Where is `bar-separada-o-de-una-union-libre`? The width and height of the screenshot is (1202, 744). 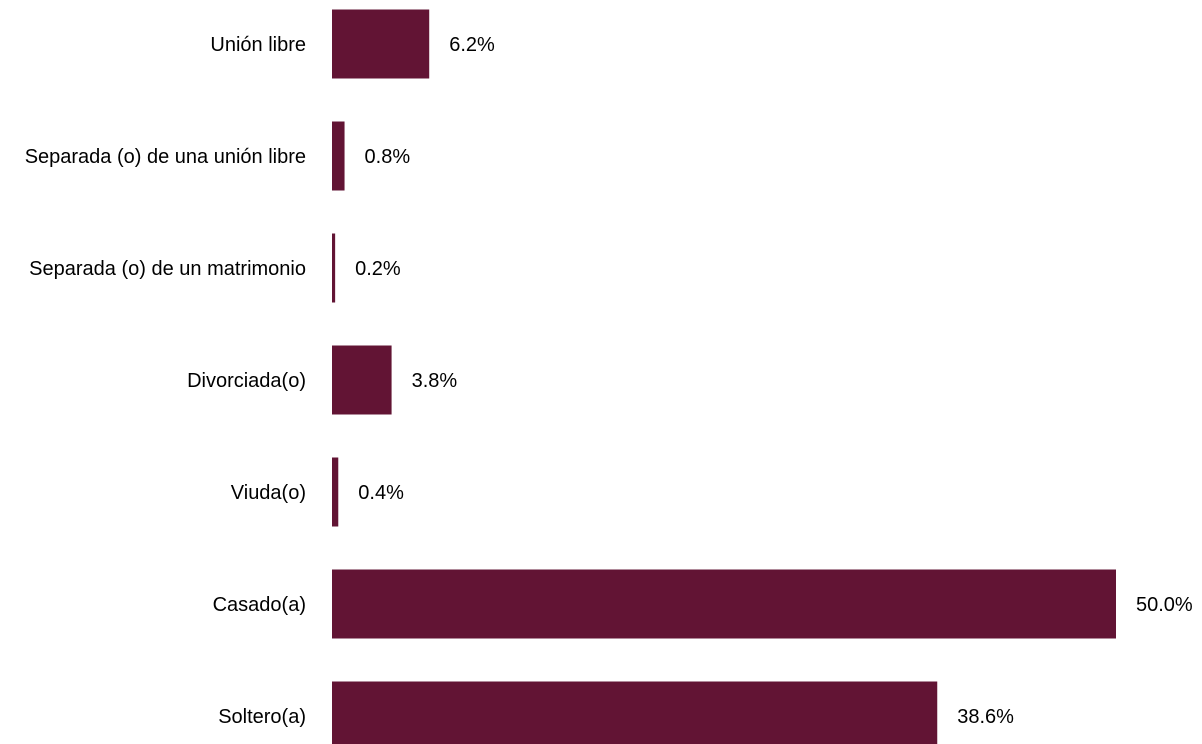 bar-separada-o-de-una-union-libre is located at coordinates (338, 156).